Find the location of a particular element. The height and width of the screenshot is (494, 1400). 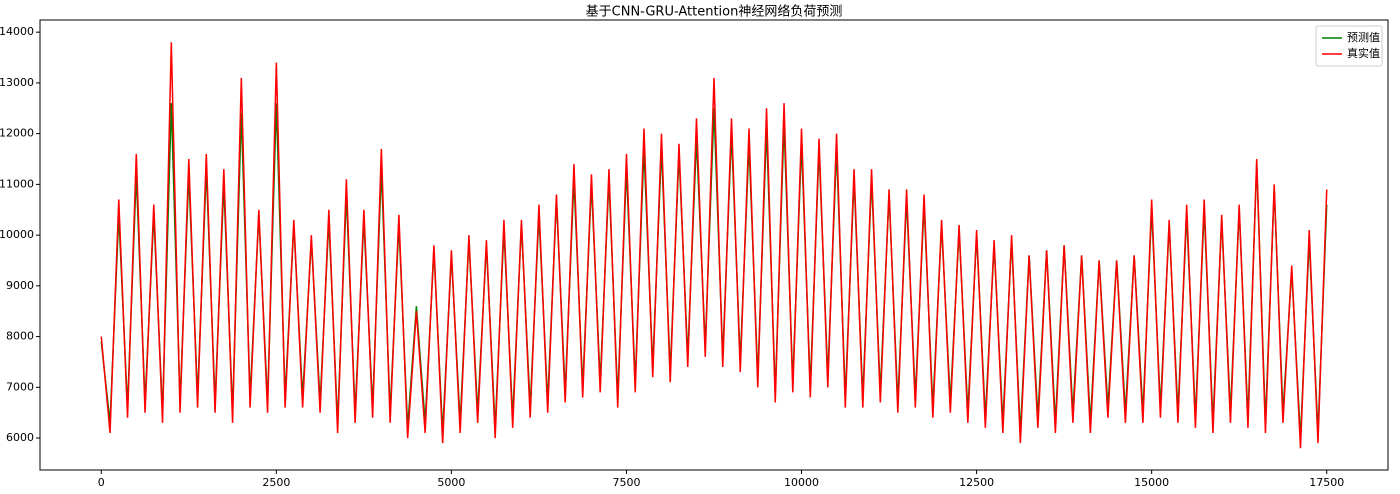

y-tick-label: 10000 is located at coordinates (17, 234).